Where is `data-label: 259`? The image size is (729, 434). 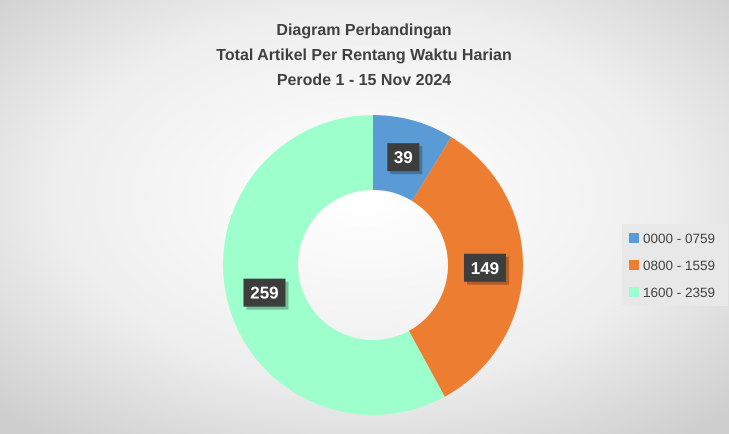
data-label: 259 is located at coordinates (264, 293).